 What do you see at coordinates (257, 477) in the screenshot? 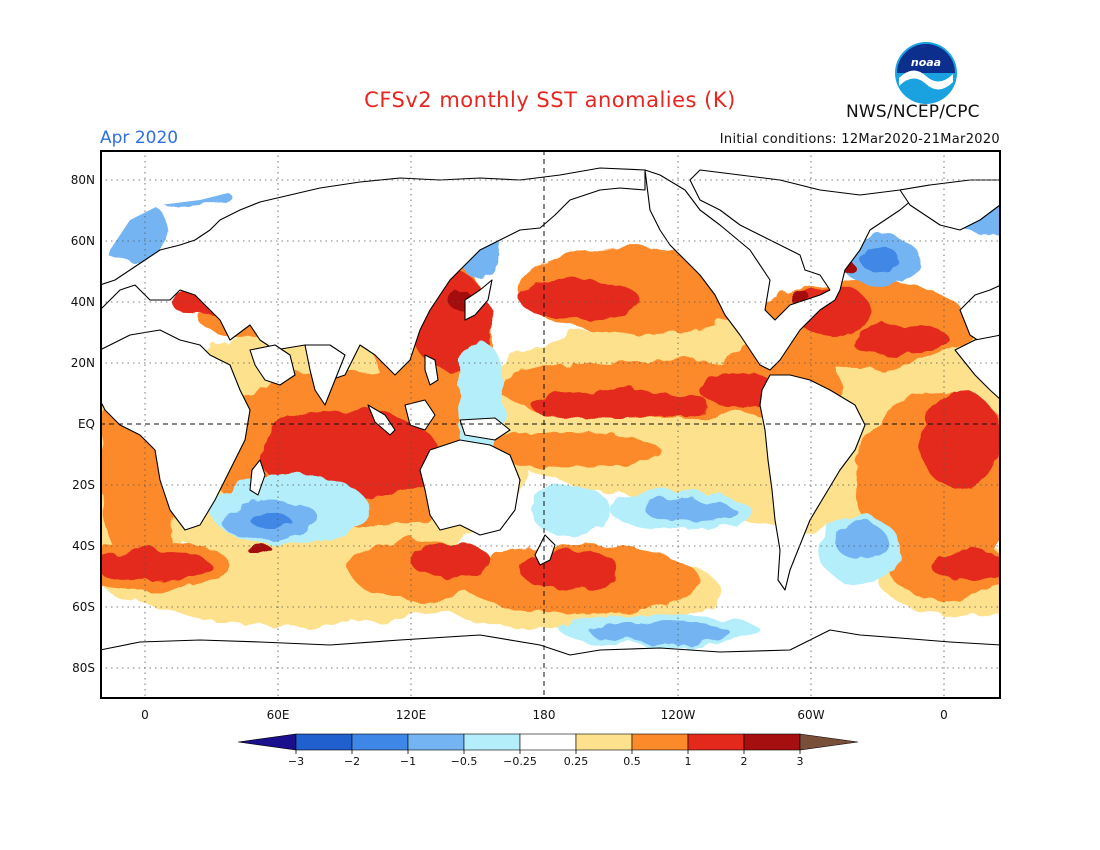
I see `madagascar` at bounding box center [257, 477].